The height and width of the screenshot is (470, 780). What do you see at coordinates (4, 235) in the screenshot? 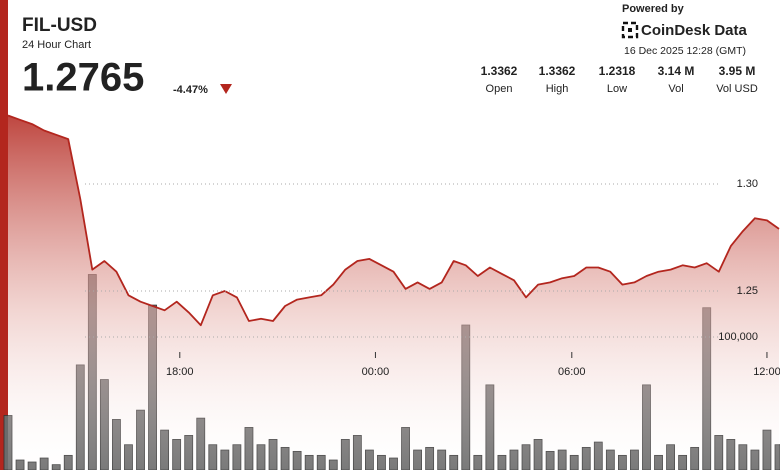
I see `accent-strip` at bounding box center [4, 235].